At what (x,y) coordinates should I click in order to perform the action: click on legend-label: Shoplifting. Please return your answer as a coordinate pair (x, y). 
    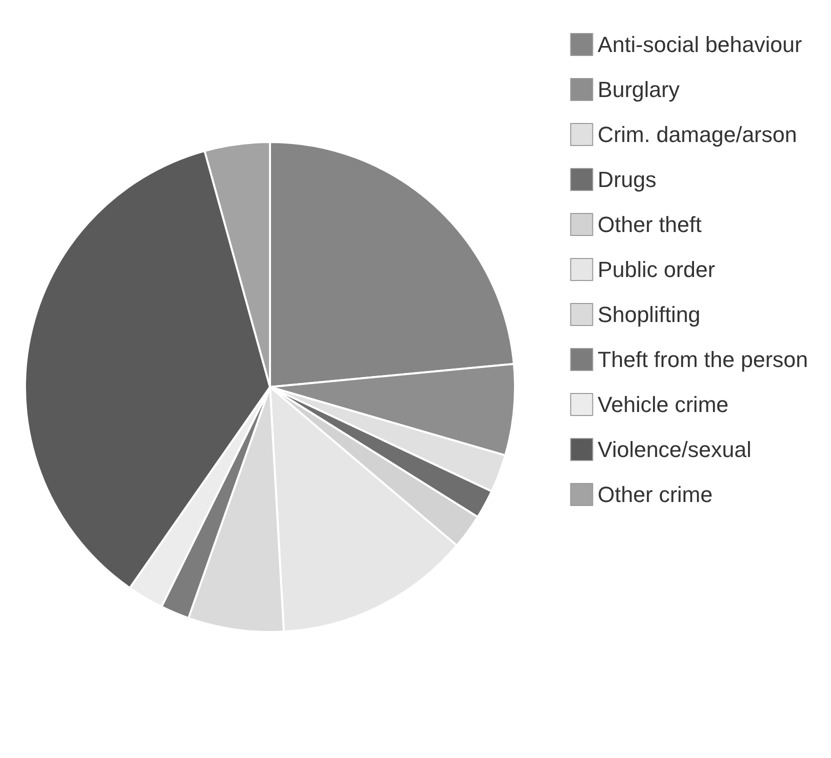
    Looking at the image, I should click on (649, 314).